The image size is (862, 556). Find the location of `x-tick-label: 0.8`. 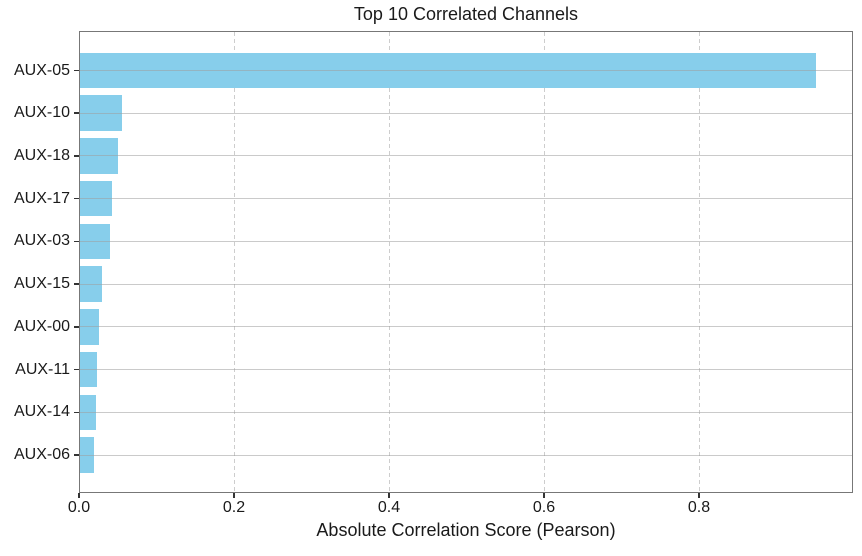

x-tick-label: 0.8 is located at coordinates (699, 507).